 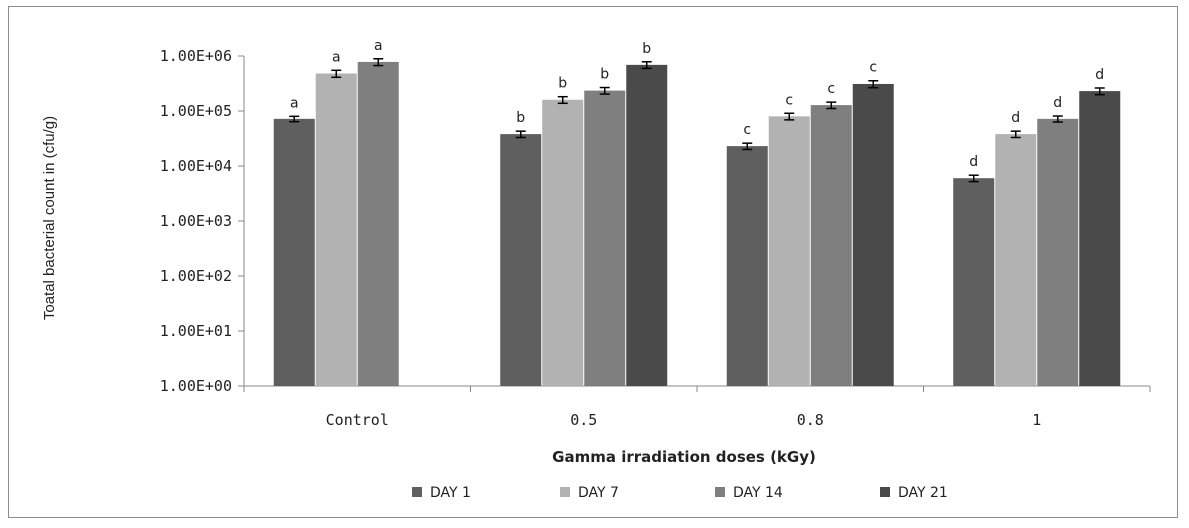 I want to click on legend-label: DAY 21, so click(x=923, y=493).